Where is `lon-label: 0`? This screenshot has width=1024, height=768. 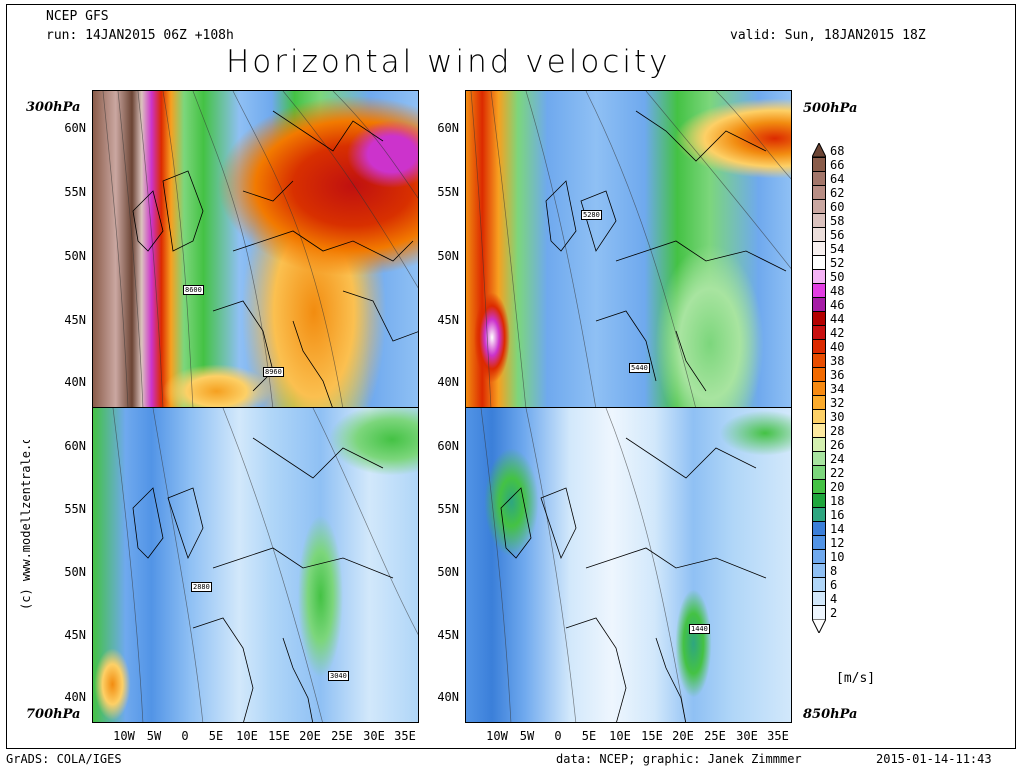 lon-label: 0 is located at coordinates (558, 736).